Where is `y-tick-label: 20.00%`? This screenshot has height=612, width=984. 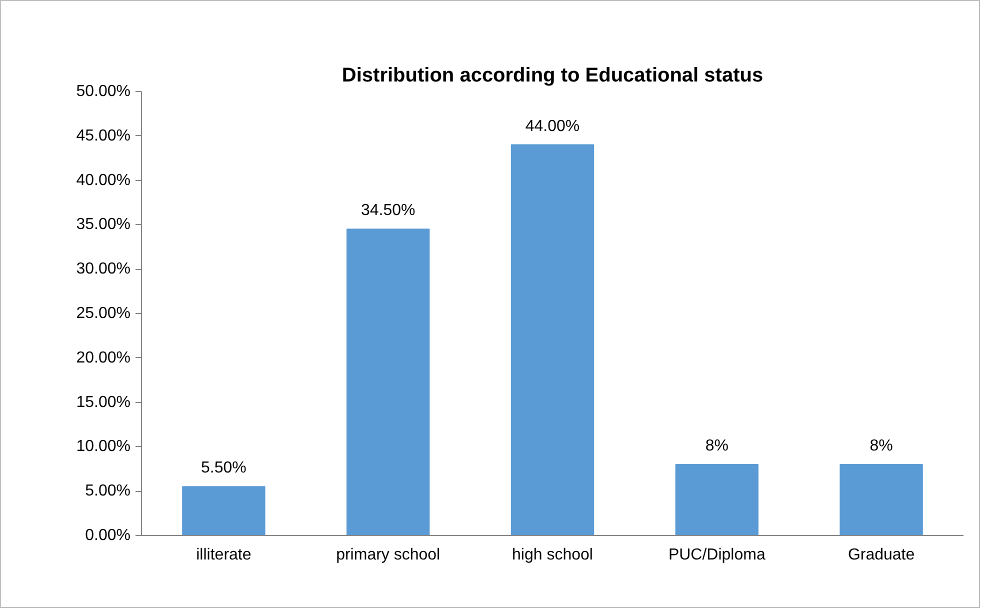
y-tick-label: 20.00% is located at coordinates (103, 357).